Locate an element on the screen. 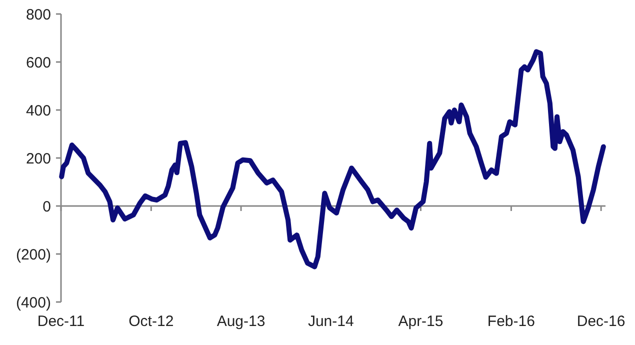  x-tick-label: Oct-12 is located at coordinates (151, 321).